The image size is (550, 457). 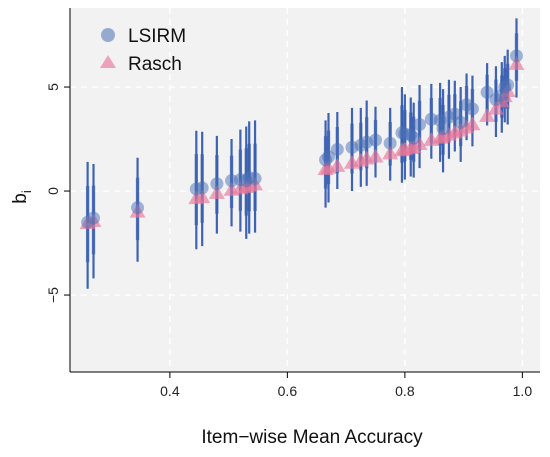 I want to click on legend-lsirm-label: LSIRM, so click(x=157, y=36).